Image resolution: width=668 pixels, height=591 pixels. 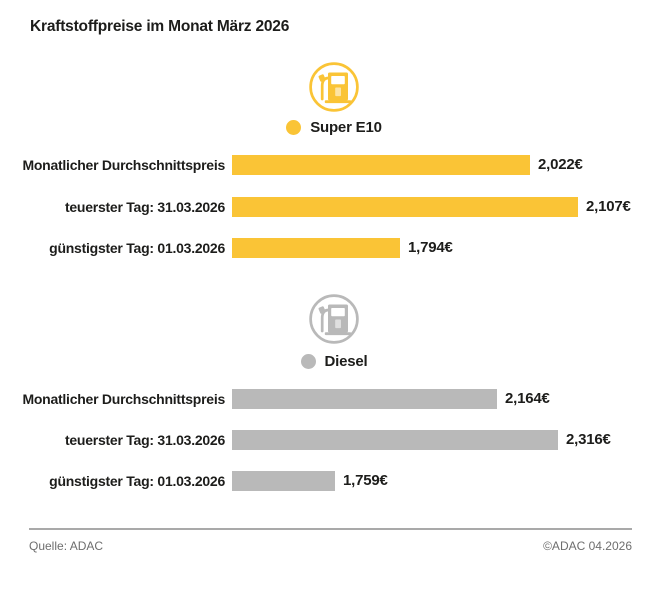 I want to click on page-title: Kraftstoffpreise im Monat März 2026, so click(x=160, y=26).